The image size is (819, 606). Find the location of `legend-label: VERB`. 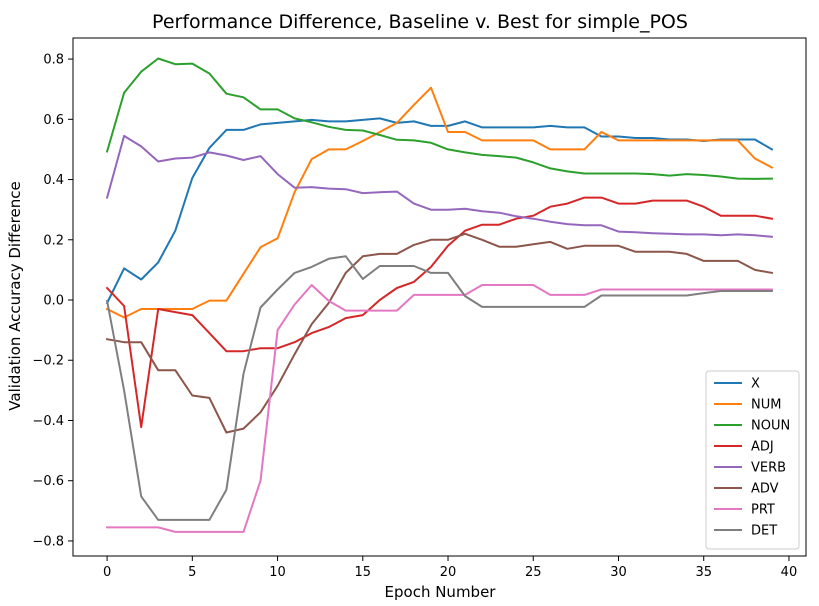

legend-label: VERB is located at coordinates (768, 468).